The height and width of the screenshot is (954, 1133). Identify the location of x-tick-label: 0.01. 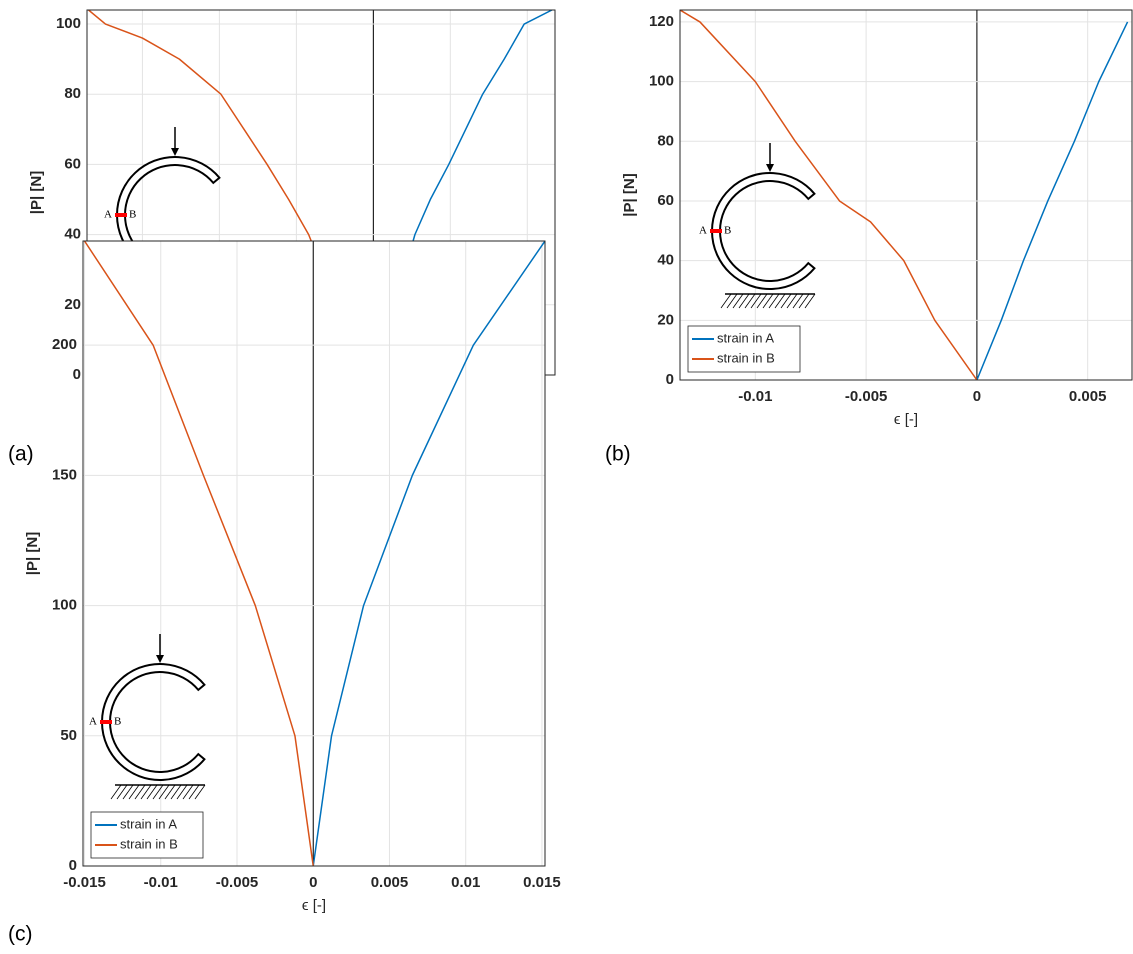
(465, 882).